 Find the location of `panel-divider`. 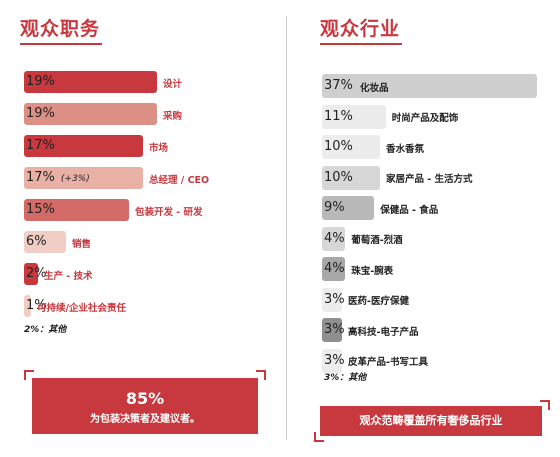

panel-divider is located at coordinates (286, 228).